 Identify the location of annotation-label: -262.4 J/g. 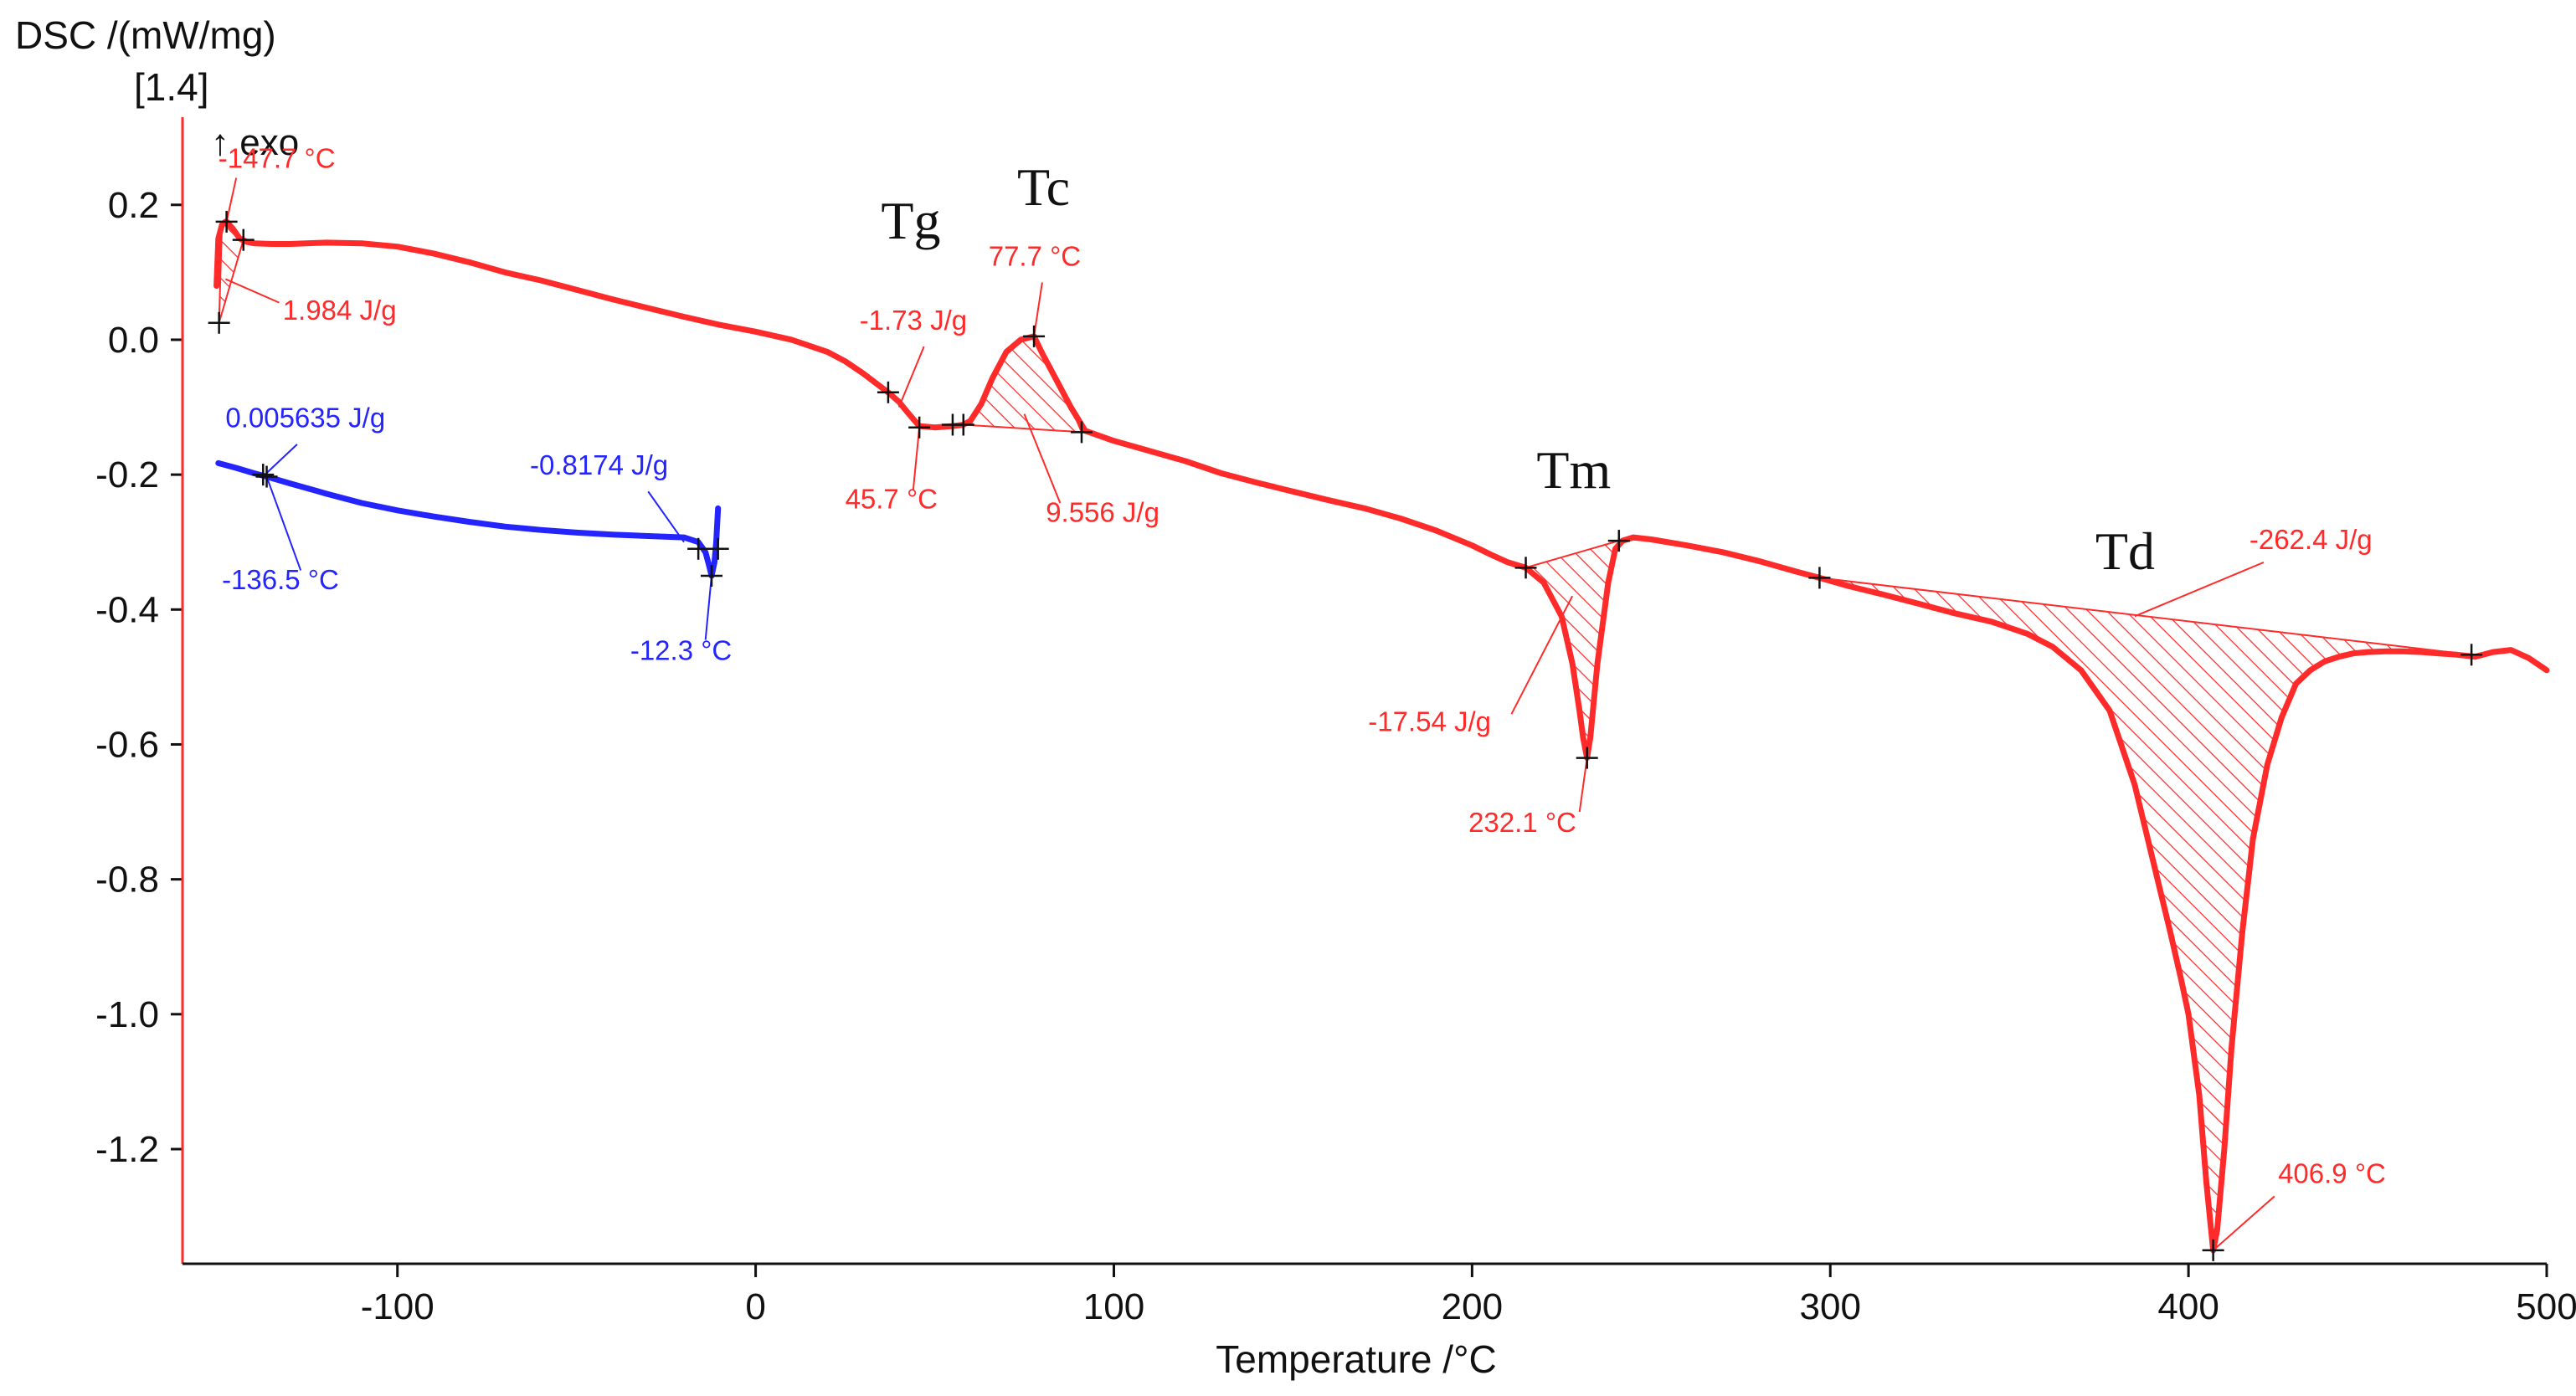
(2311, 540).